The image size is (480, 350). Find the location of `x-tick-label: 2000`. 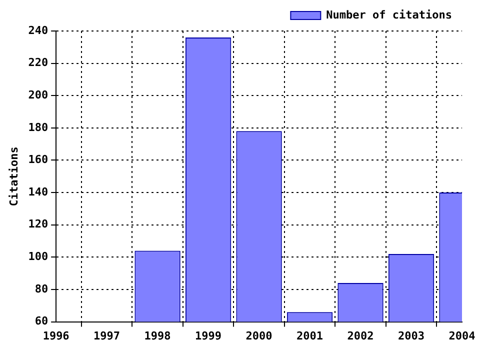

x-tick-label: 2000 is located at coordinates (259, 335).